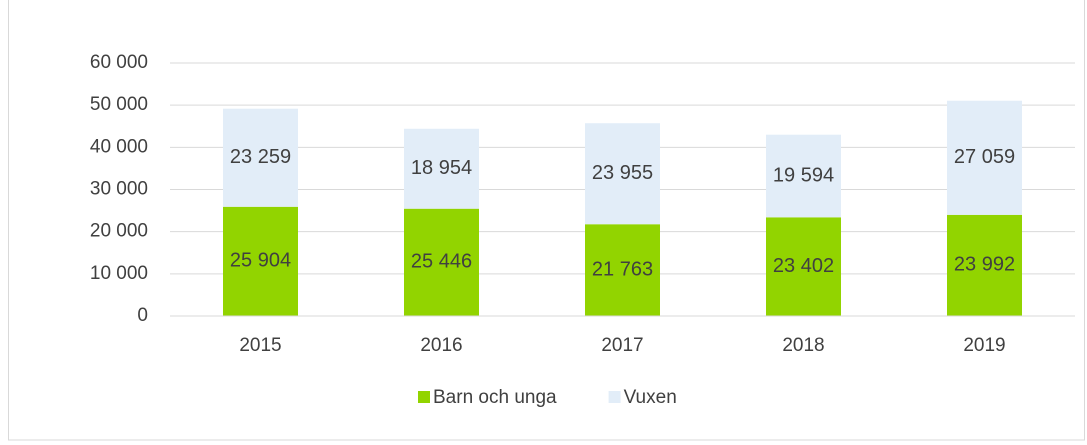 This screenshot has width=1087, height=445. What do you see at coordinates (119, 231) in the screenshot?
I see `y-tick-label: 20 000` at bounding box center [119, 231].